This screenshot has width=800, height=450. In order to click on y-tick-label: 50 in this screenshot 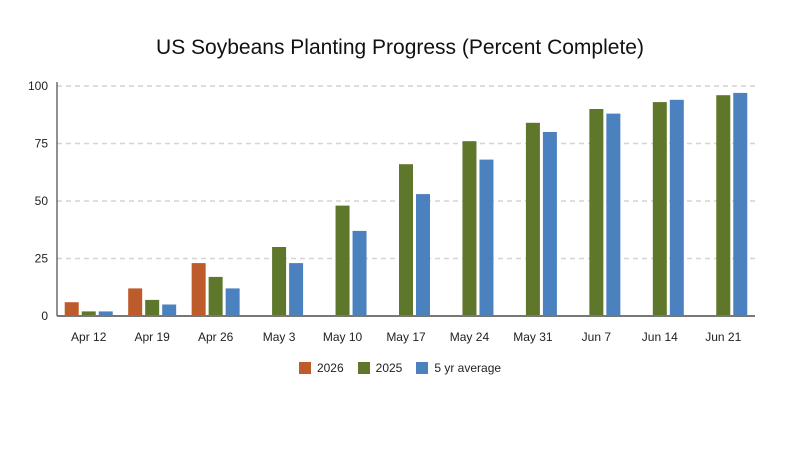, I will do `click(42, 201)`.